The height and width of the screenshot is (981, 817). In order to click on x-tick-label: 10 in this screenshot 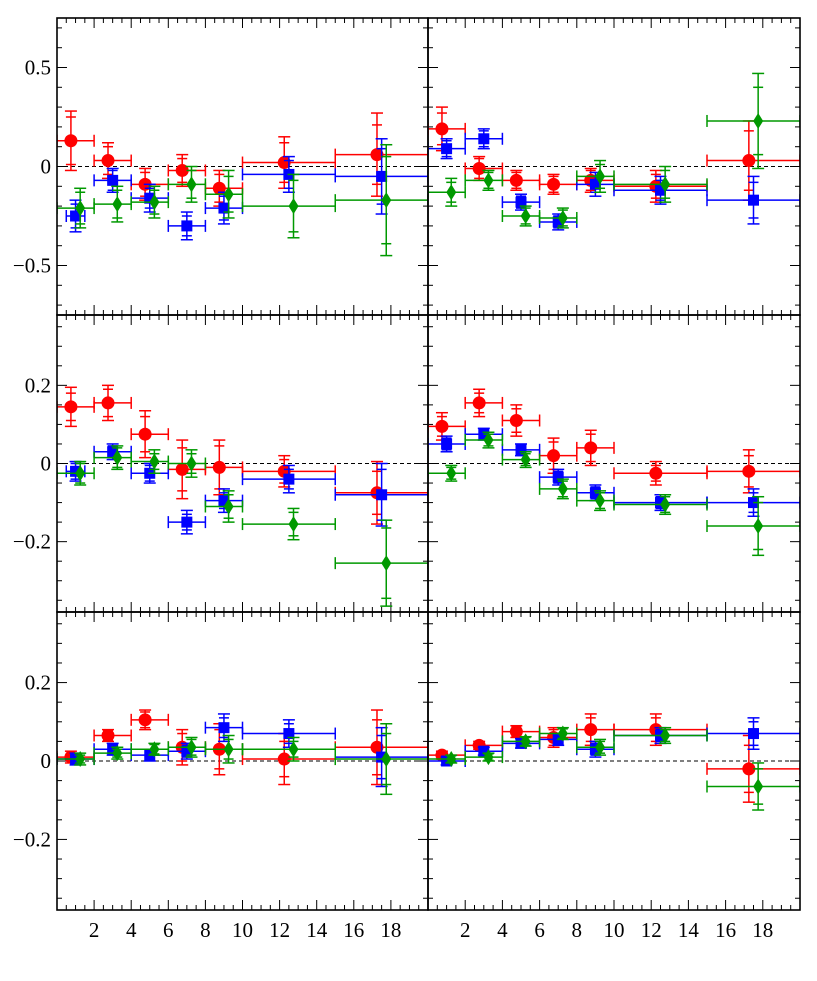, I will do `click(614, 930)`.